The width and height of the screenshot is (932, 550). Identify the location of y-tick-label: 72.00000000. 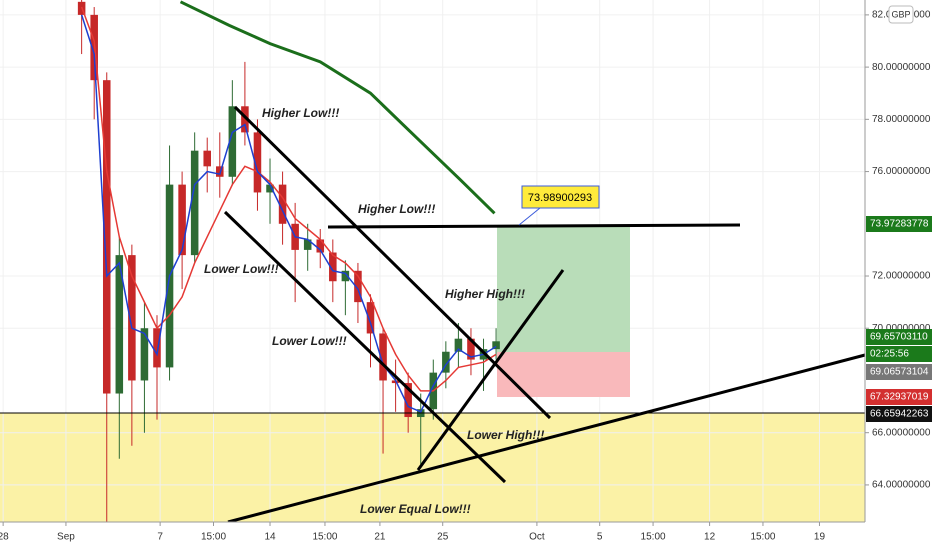
(901, 276).